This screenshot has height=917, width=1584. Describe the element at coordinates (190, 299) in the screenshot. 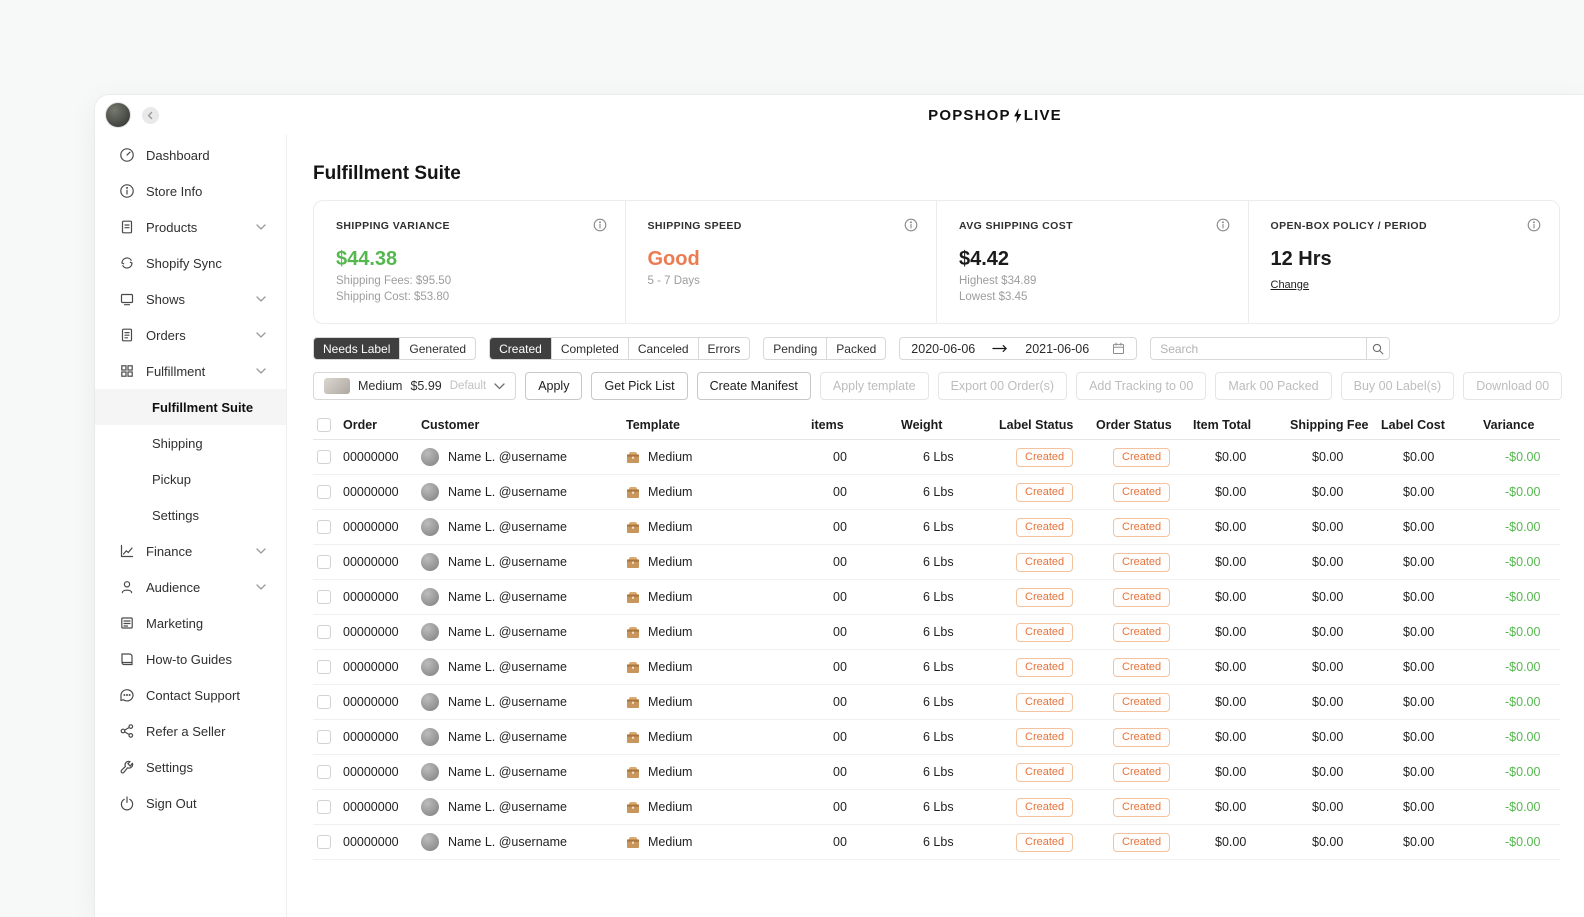

I see `sidebar-item-shows: Shows` at that location.